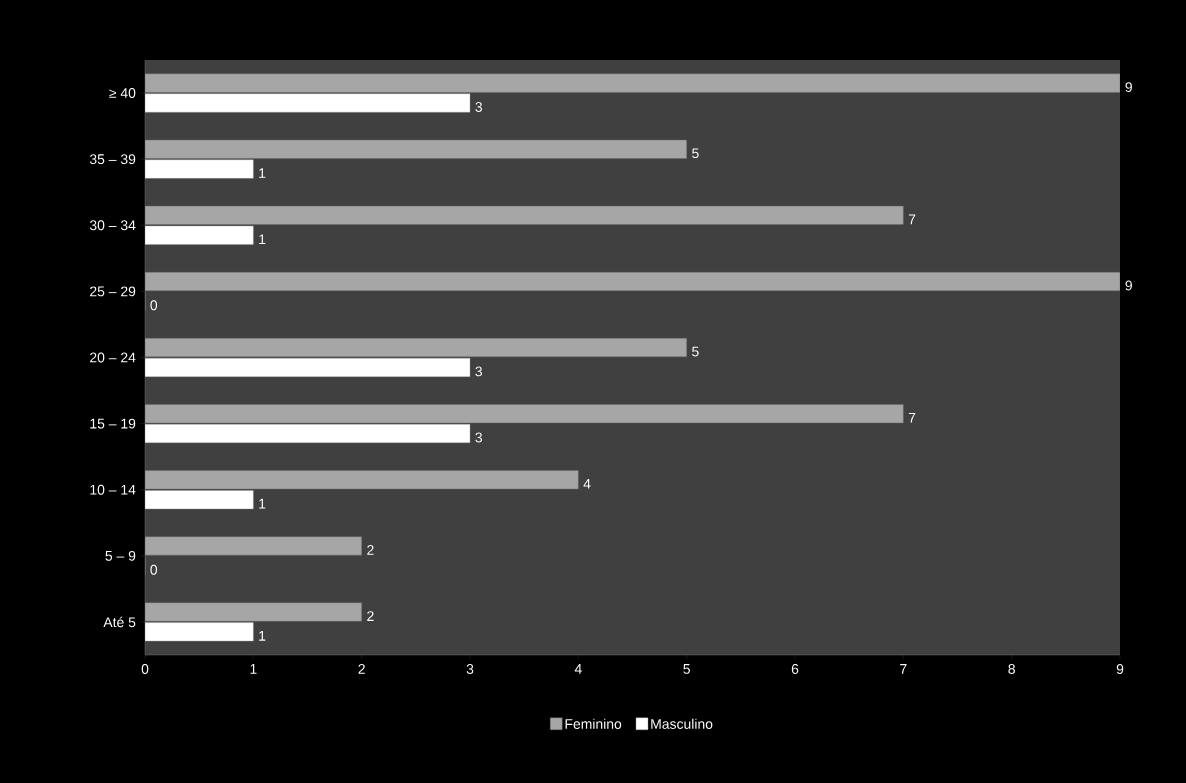 The width and height of the screenshot is (1186, 783). What do you see at coordinates (686, 669) in the screenshot?
I see `x-tick-label: 5` at bounding box center [686, 669].